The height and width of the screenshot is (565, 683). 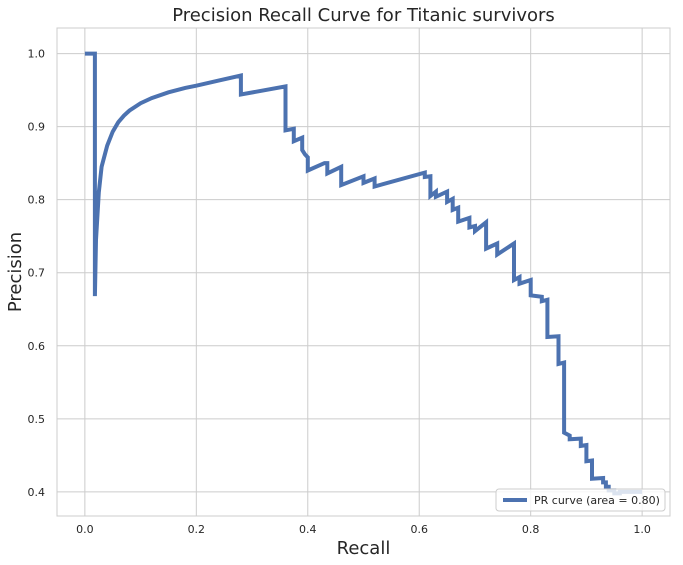 What do you see at coordinates (642, 529) in the screenshot?
I see `x-tick-label: 1.0` at bounding box center [642, 529].